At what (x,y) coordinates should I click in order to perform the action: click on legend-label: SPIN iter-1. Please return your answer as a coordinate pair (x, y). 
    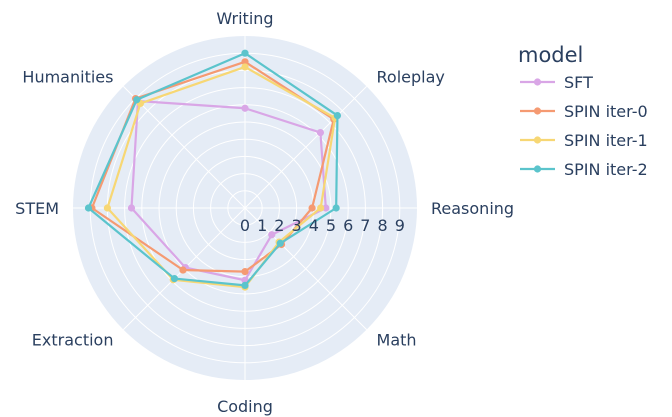
    Looking at the image, I should click on (606, 140).